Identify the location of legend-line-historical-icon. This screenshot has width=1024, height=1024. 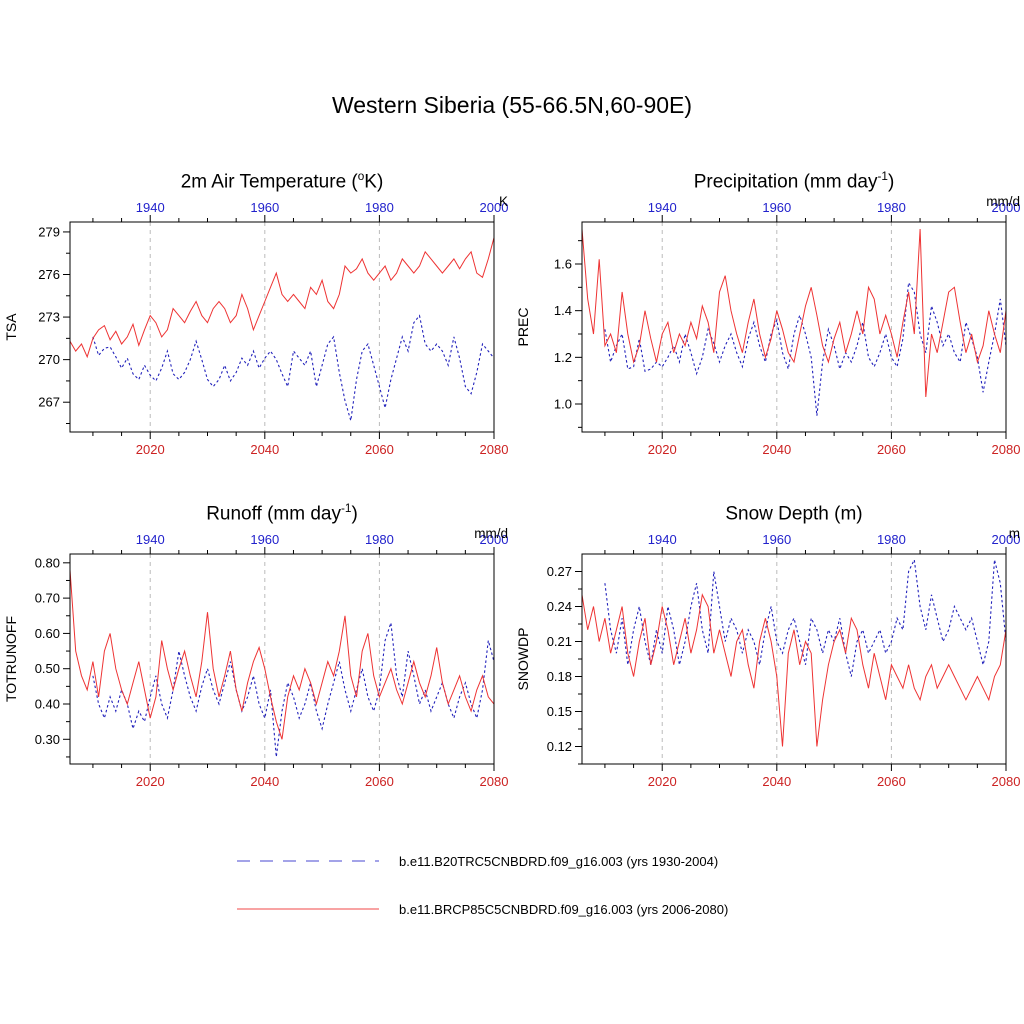
(308, 861).